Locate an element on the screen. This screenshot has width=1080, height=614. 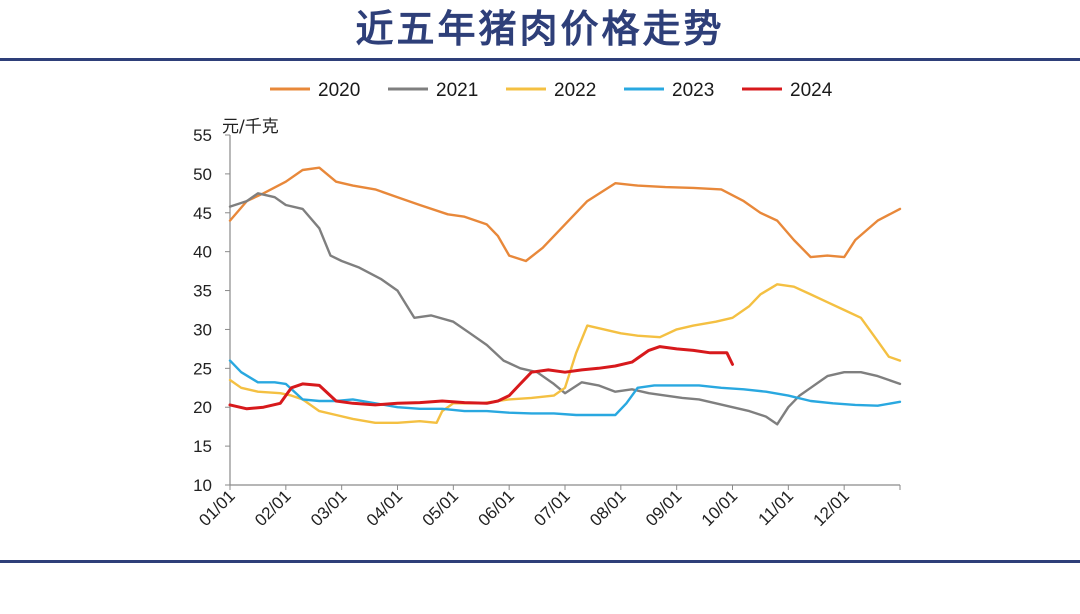
legend-item-2020: 2020 is located at coordinates (315, 90).